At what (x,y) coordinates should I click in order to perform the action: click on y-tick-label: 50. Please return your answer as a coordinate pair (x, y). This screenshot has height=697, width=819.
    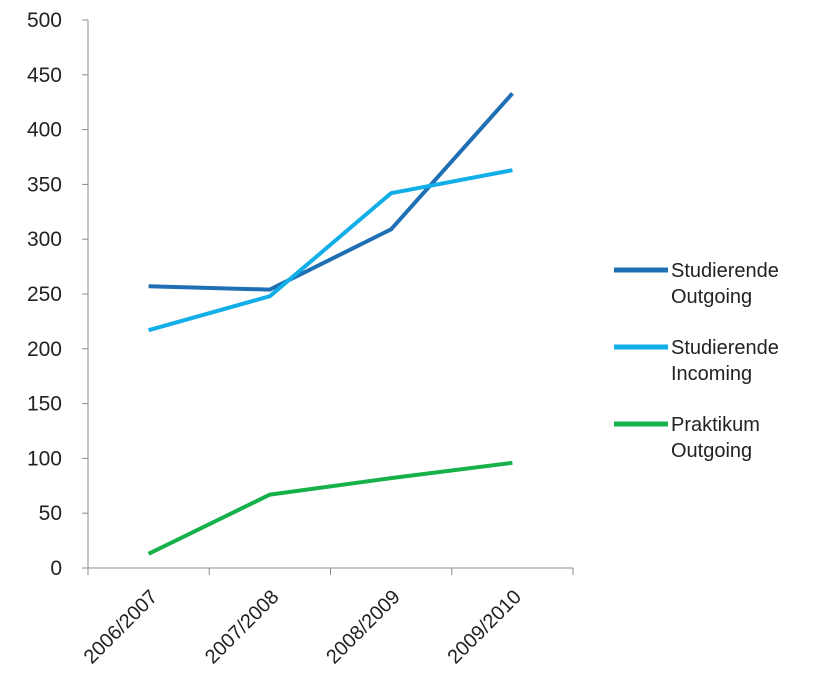
    Looking at the image, I should click on (50, 513).